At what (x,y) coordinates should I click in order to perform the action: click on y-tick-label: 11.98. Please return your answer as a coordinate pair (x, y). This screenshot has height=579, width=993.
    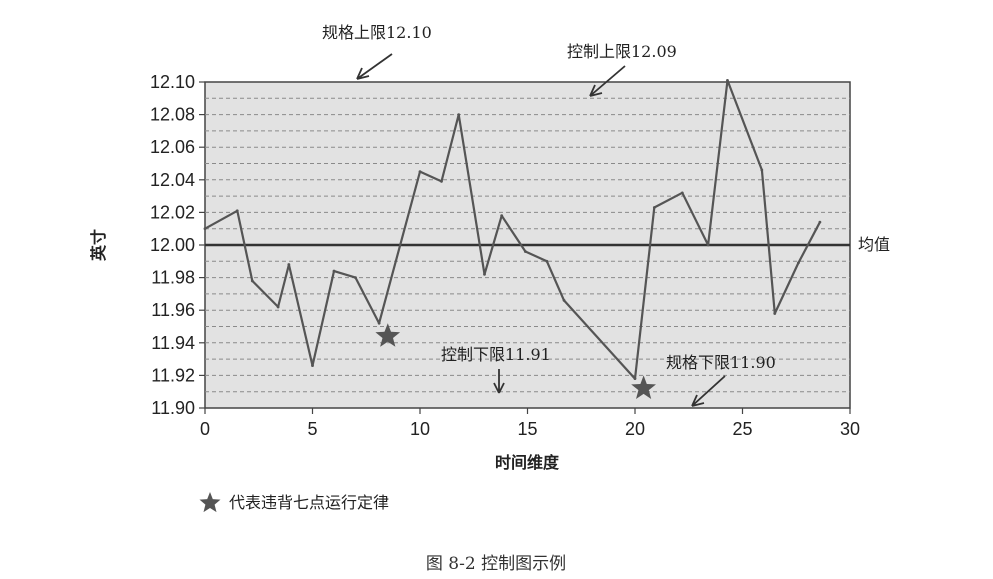
    Looking at the image, I should click on (173, 278).